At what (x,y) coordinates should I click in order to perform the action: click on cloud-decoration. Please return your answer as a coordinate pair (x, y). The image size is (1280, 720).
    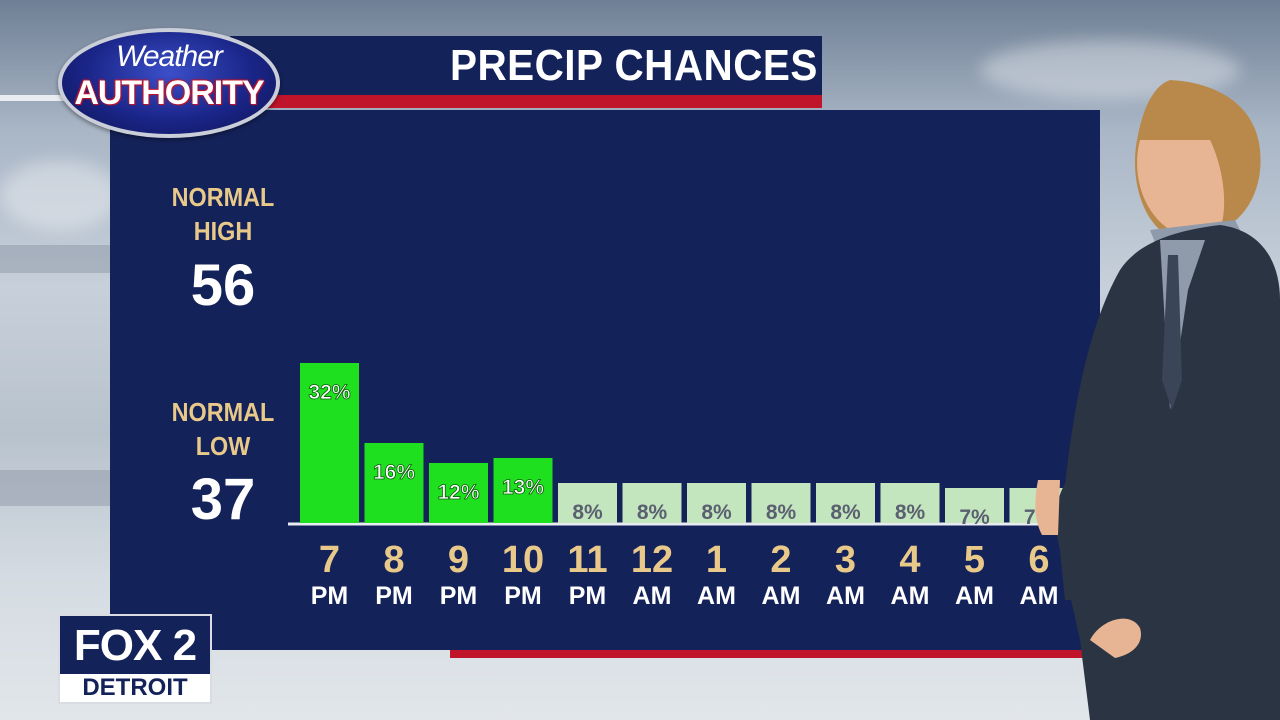
    Looking at the image, I should click on (60, 195).